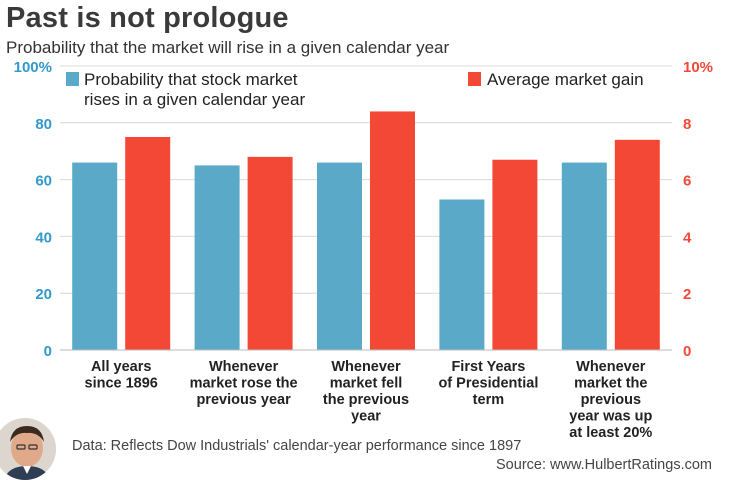 Image resolution: width=730 pixels, height=480 pixels. Describe the element at coordinates (687, 181) in the screenshot. I see `right-axis-tick-3: 6` at that location.